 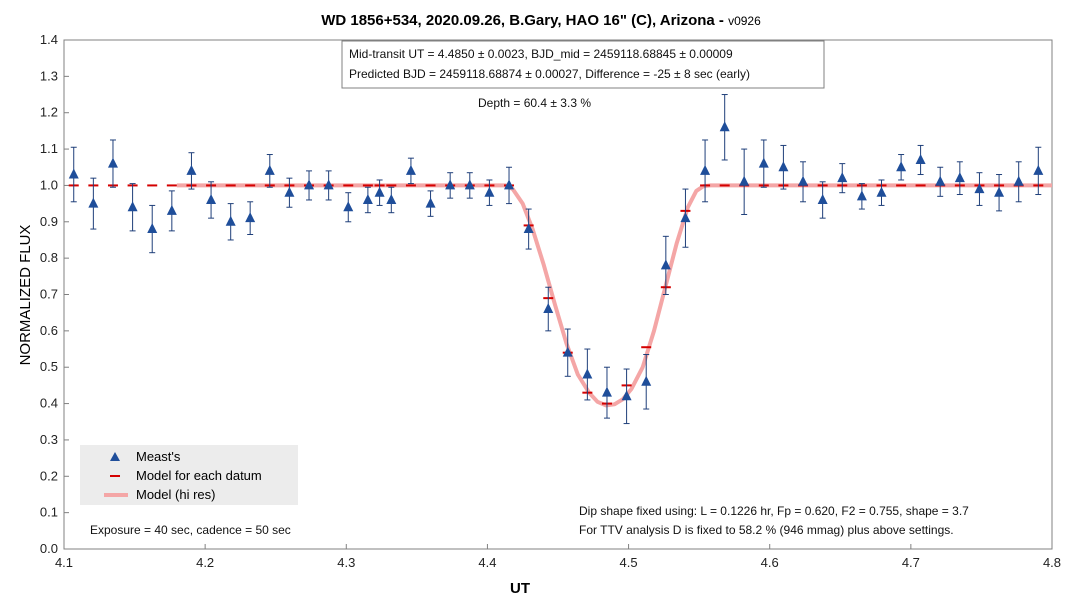 What do you see at coordinates (158, 456) in the screenshot?
I see `legend-label-measured: Meast's` at bounding box center [158, 456].